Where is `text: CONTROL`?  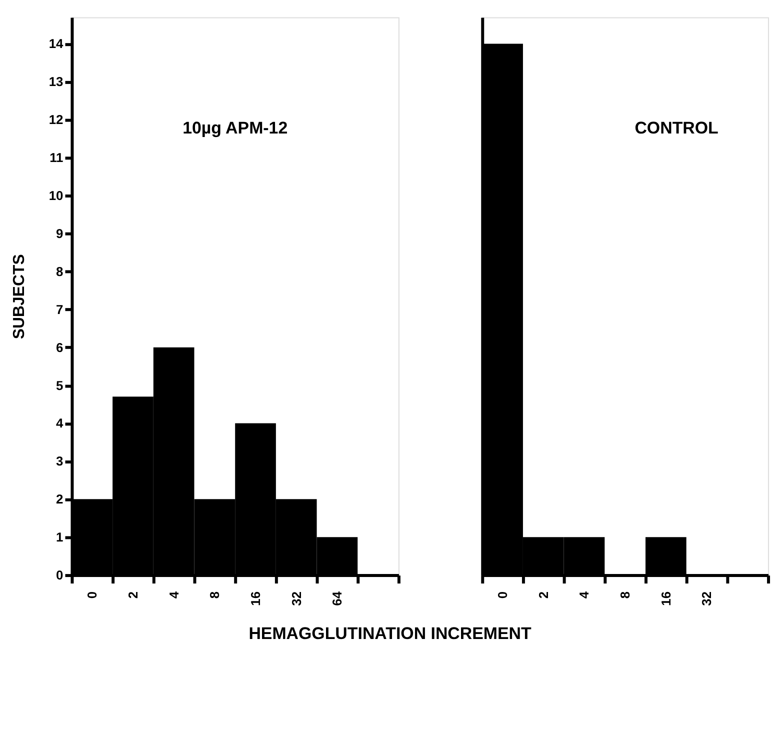 text: CONTROL is located at coordinates (676, 128).